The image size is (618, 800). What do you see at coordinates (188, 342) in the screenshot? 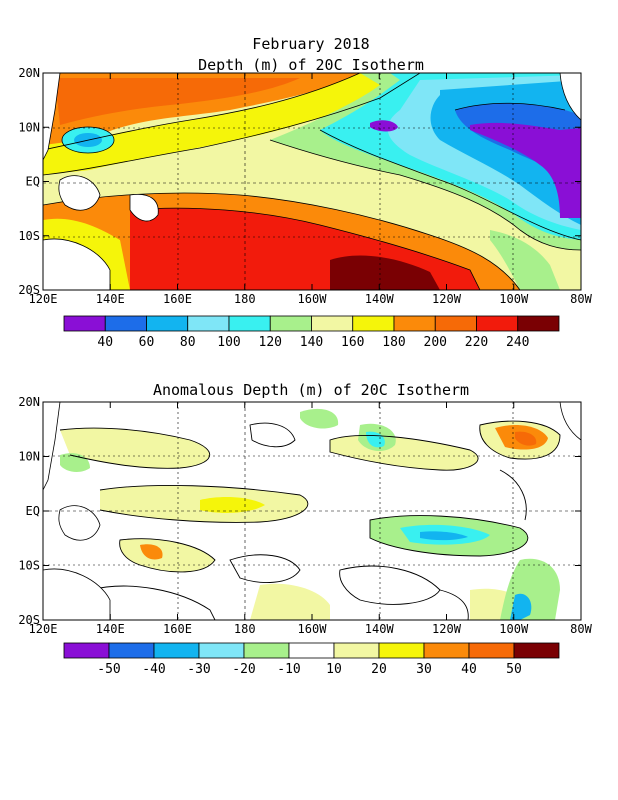
I see `colorbar-label: 80` at bounding box center [188, 342].